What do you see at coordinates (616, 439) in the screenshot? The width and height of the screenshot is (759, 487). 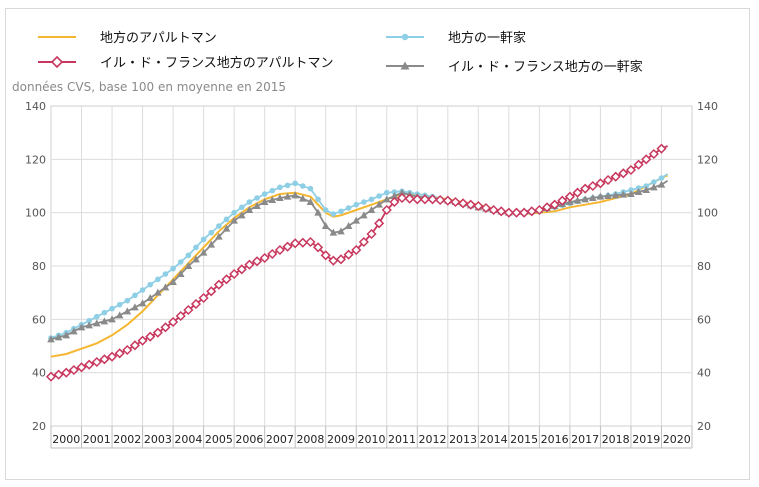 I see `x-tick-label: 2018` at bounding box center [616, 439].